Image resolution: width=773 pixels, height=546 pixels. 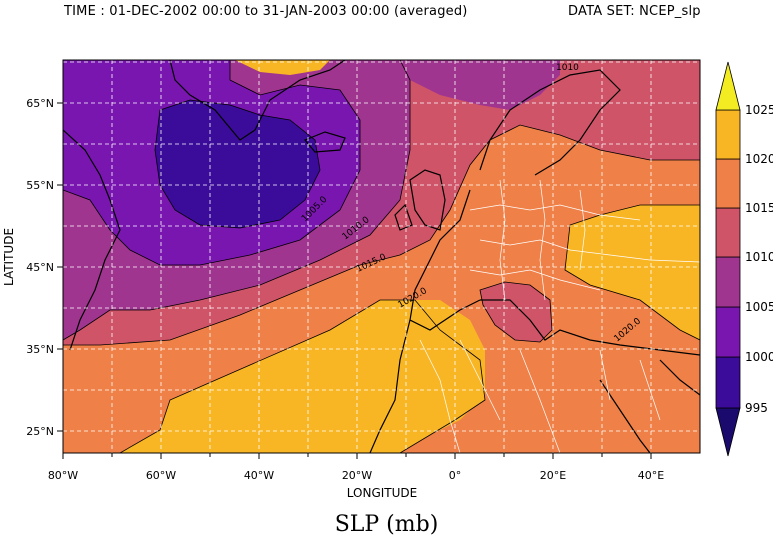 What do you see at coordinates (759, 110) in the screenshot?
I see `cb-label-1025: 1025` at bounding box center [759, 110].